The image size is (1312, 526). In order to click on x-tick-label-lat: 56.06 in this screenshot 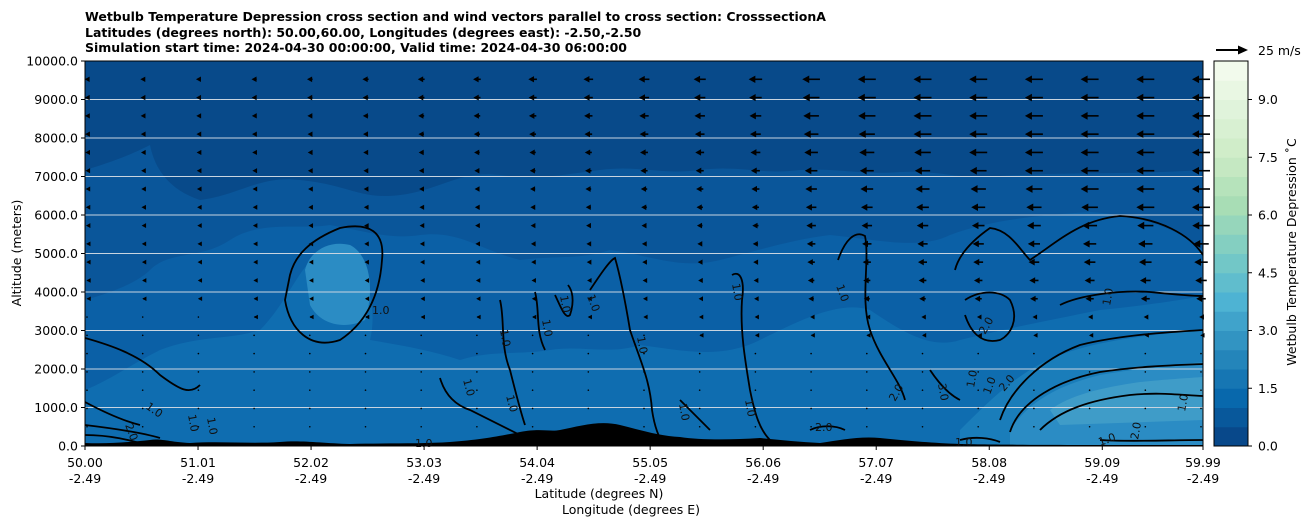, I will do `click(763, 462)`.